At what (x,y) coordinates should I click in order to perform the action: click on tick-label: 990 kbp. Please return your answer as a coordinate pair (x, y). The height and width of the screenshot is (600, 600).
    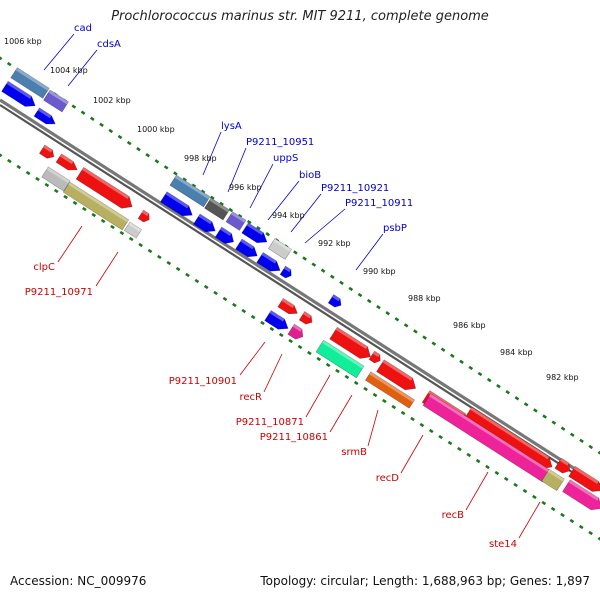
    Looking at the image, I should click on (379, 271).